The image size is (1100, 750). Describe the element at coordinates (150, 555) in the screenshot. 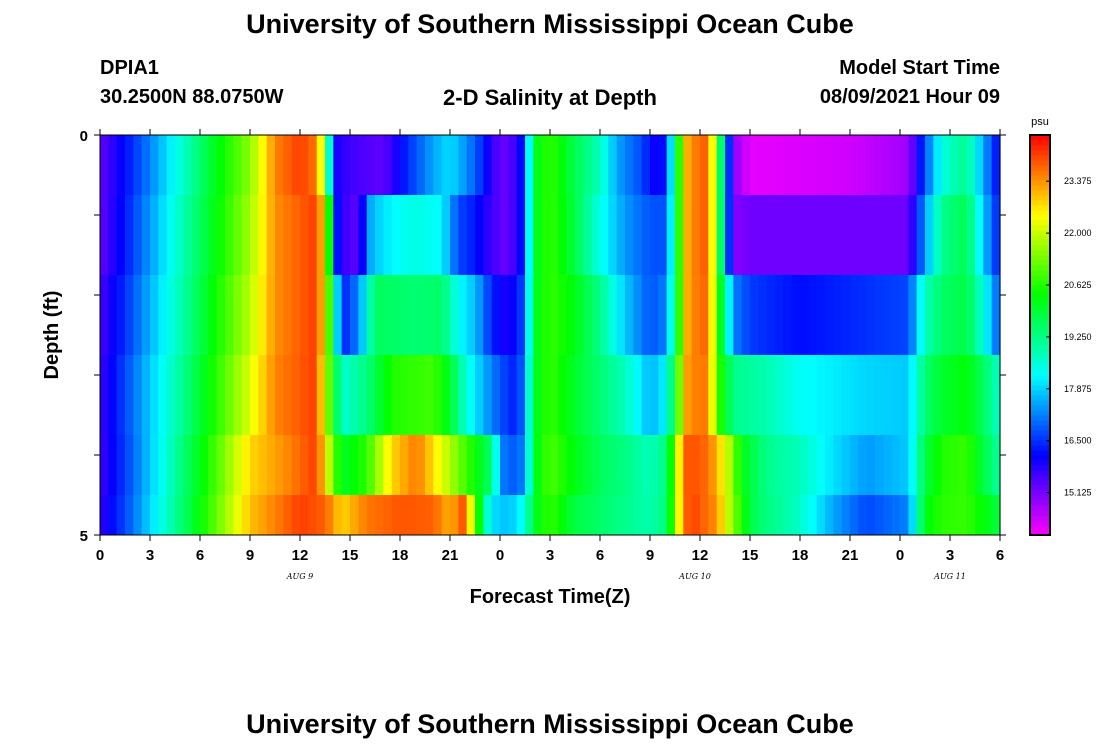

I see `x-tick-label: 3` at that location.